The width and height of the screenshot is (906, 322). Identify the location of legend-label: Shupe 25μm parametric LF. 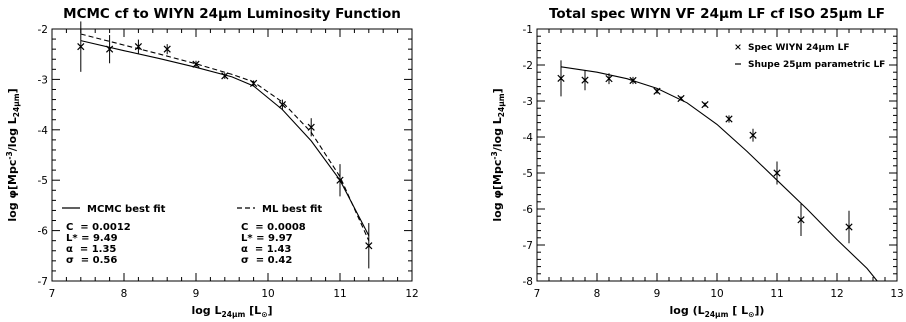
(816, 65).